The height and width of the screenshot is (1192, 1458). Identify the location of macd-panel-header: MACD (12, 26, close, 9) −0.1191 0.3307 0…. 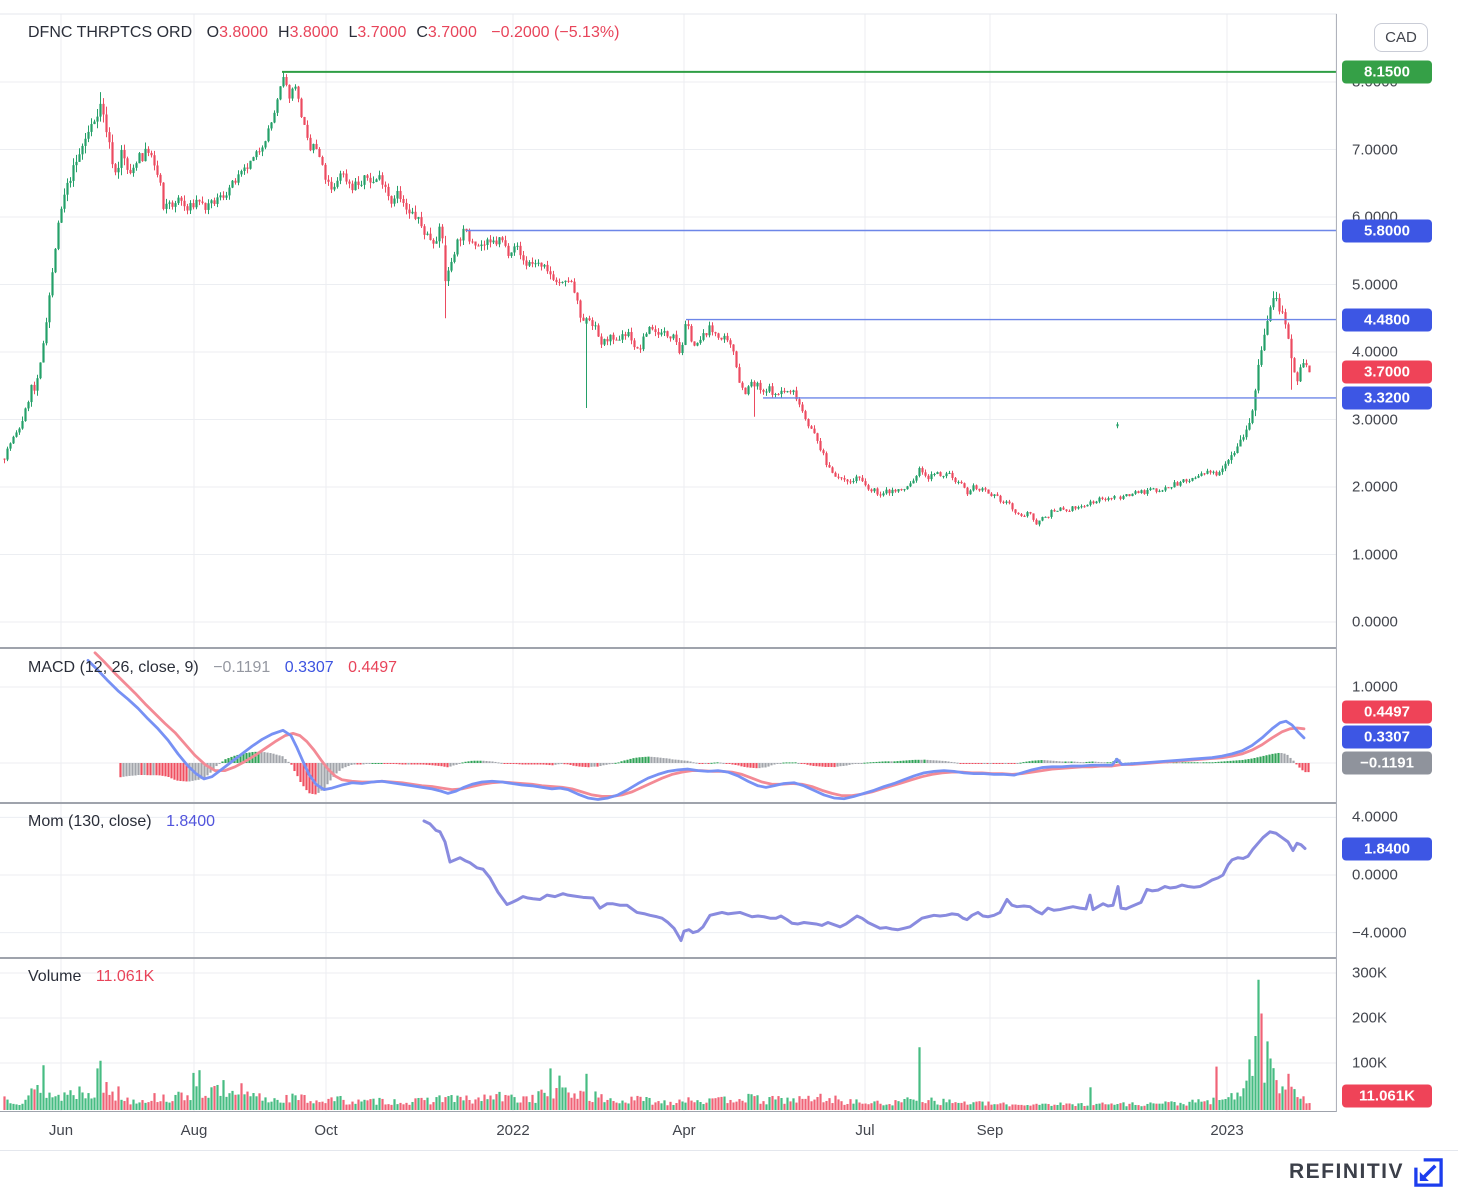
(212, 668).